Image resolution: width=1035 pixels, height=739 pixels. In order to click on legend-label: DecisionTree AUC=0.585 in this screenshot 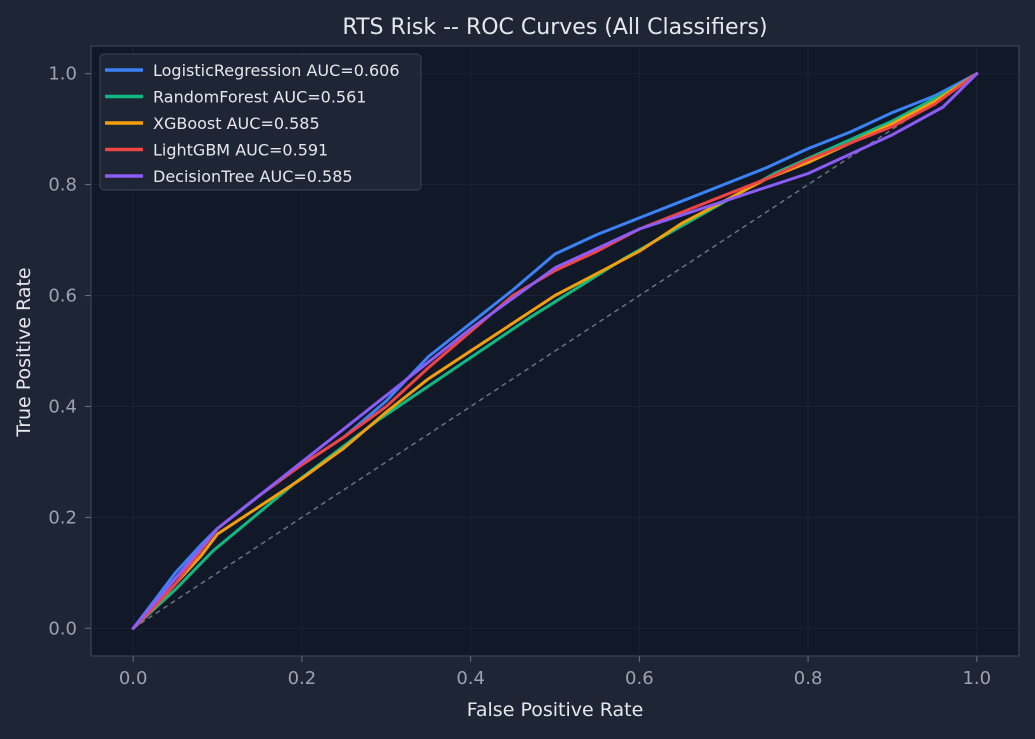, I will do `click(253, 176)`.